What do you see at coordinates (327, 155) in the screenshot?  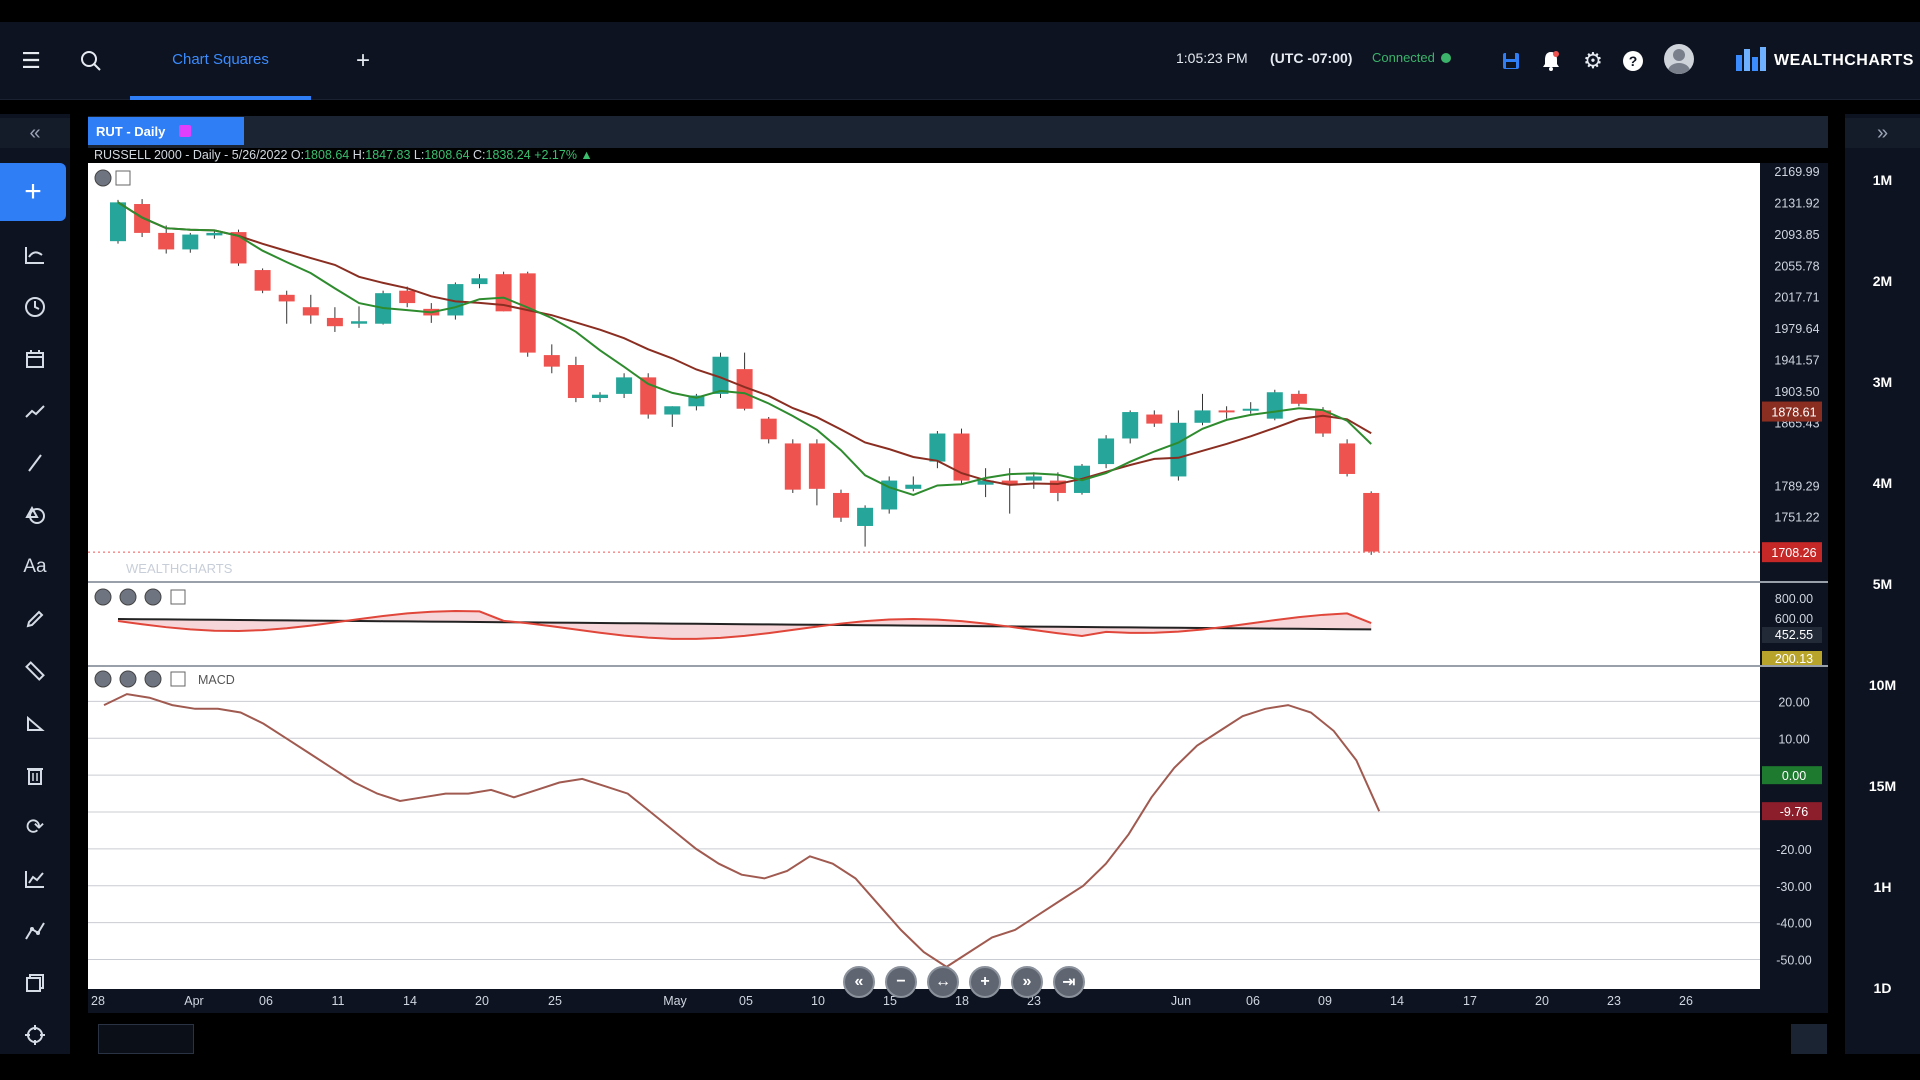 I see `ohlc-open: 1808.64` at bounding box center [327, 155].